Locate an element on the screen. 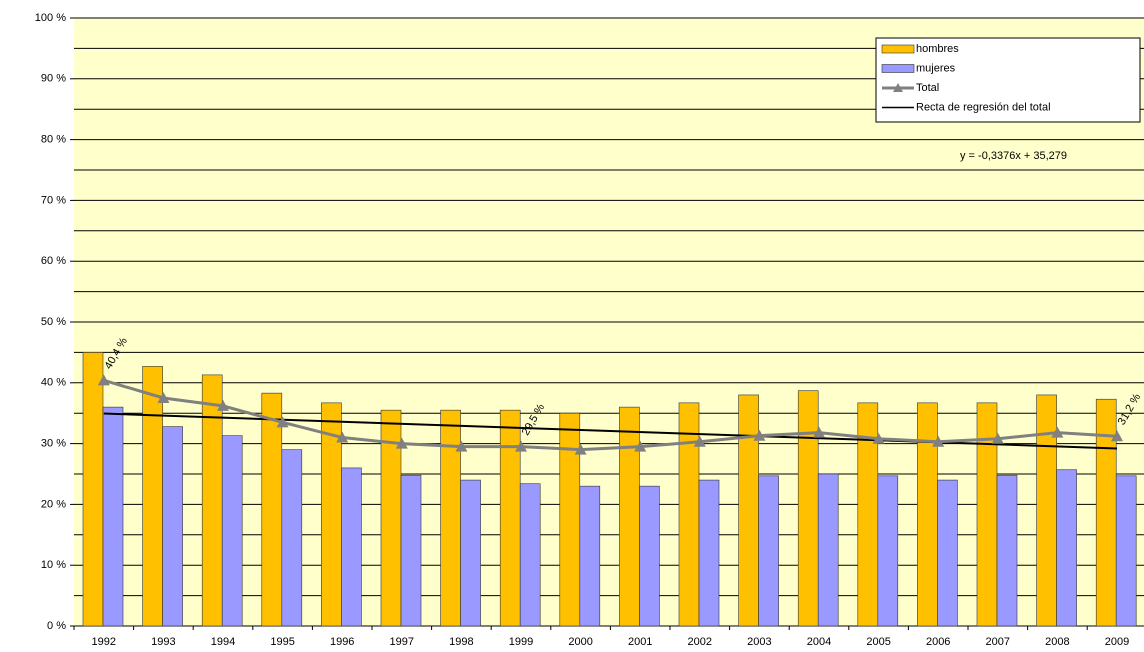 The image size is (1144, 652). legend-label: mujeres is located at coordinates (936, 68).